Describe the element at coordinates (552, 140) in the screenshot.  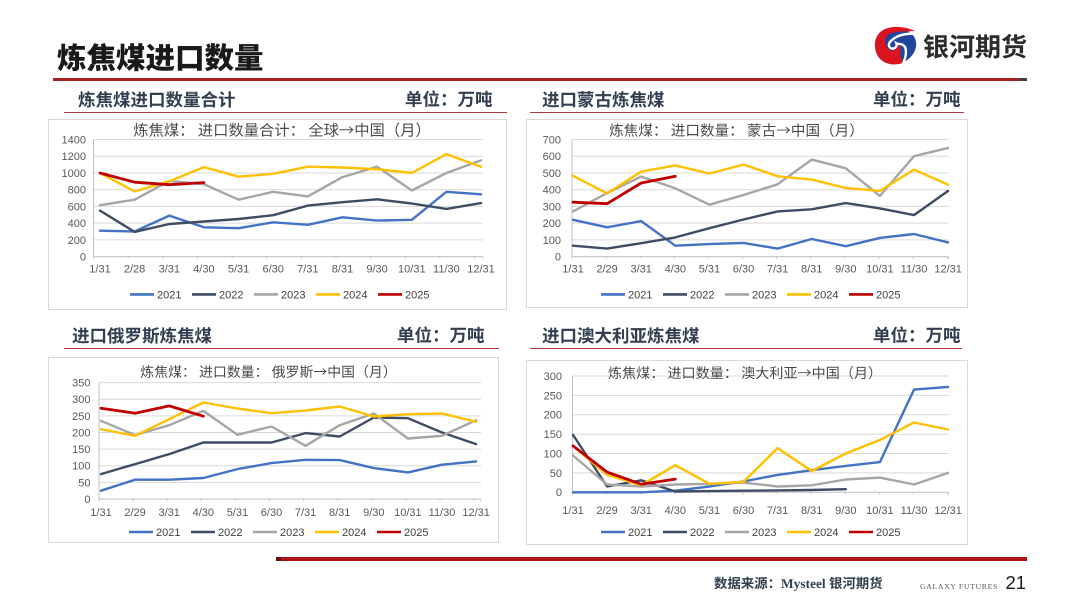
I see `svg-text: 700` at that location.